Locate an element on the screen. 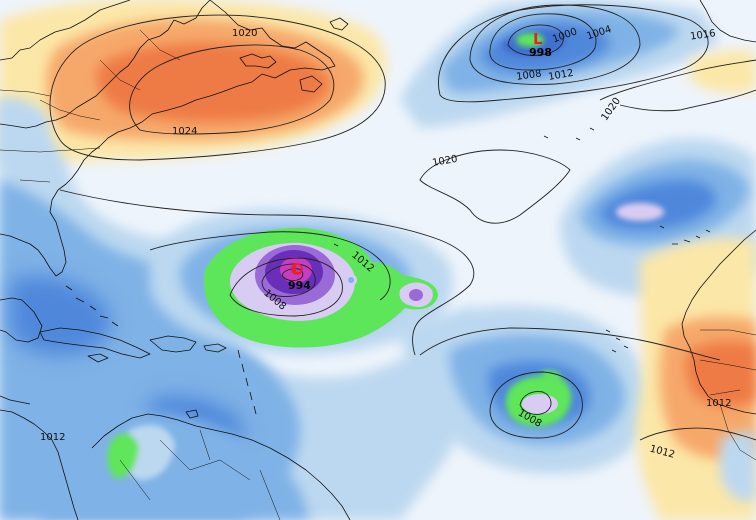 This screenshot has width=756, height=520. shade-hurricane is located at coordinates (301, 282).